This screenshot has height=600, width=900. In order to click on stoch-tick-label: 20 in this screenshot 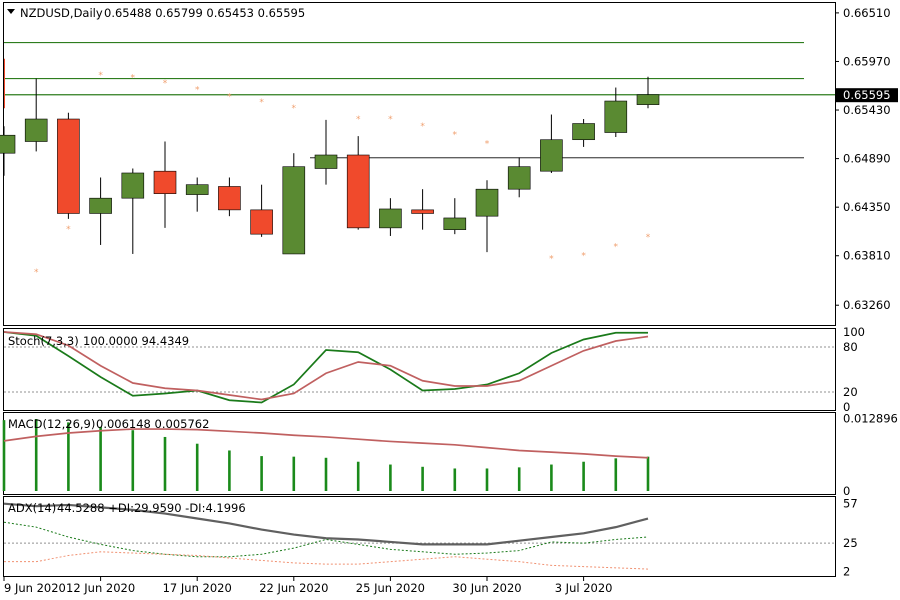, I will do `click(850, 392)`.